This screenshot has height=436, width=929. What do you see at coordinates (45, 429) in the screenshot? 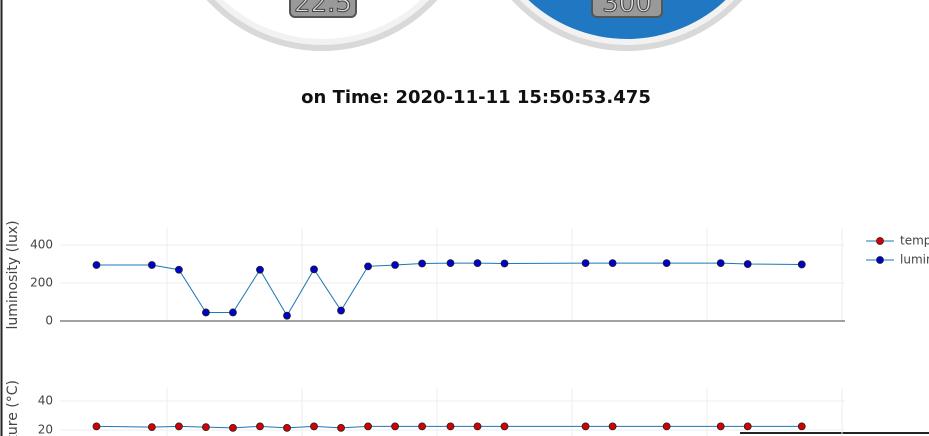
I see `y-tick-label: 20` at bounding box center [45, 429].